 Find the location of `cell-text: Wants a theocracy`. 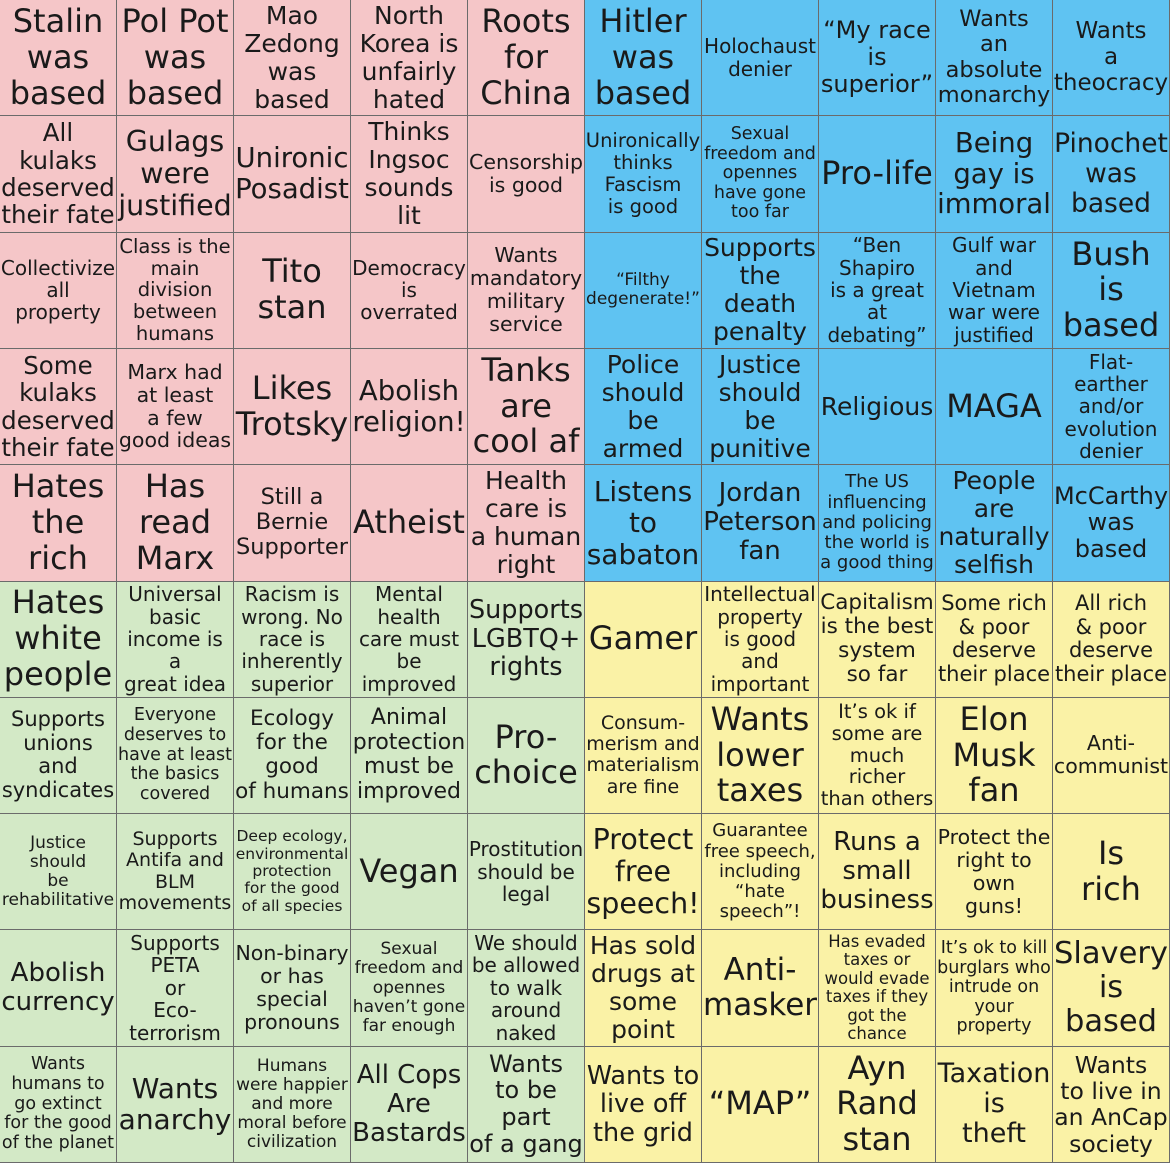

cell-text: Wants a theocracy is located at coordinates (1111, 57).